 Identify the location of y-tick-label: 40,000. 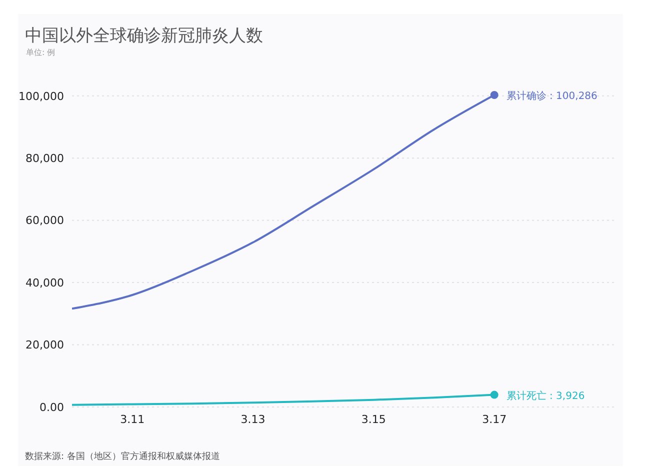
(45, 283).